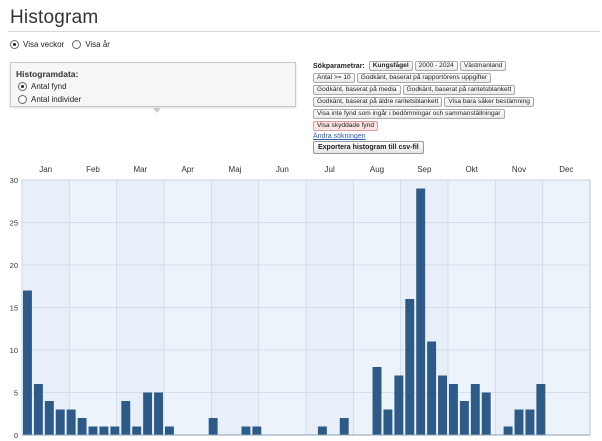  Describe the element at coordinates (424, 169) in the screenshot. I see `month-label: Sep` at that location.